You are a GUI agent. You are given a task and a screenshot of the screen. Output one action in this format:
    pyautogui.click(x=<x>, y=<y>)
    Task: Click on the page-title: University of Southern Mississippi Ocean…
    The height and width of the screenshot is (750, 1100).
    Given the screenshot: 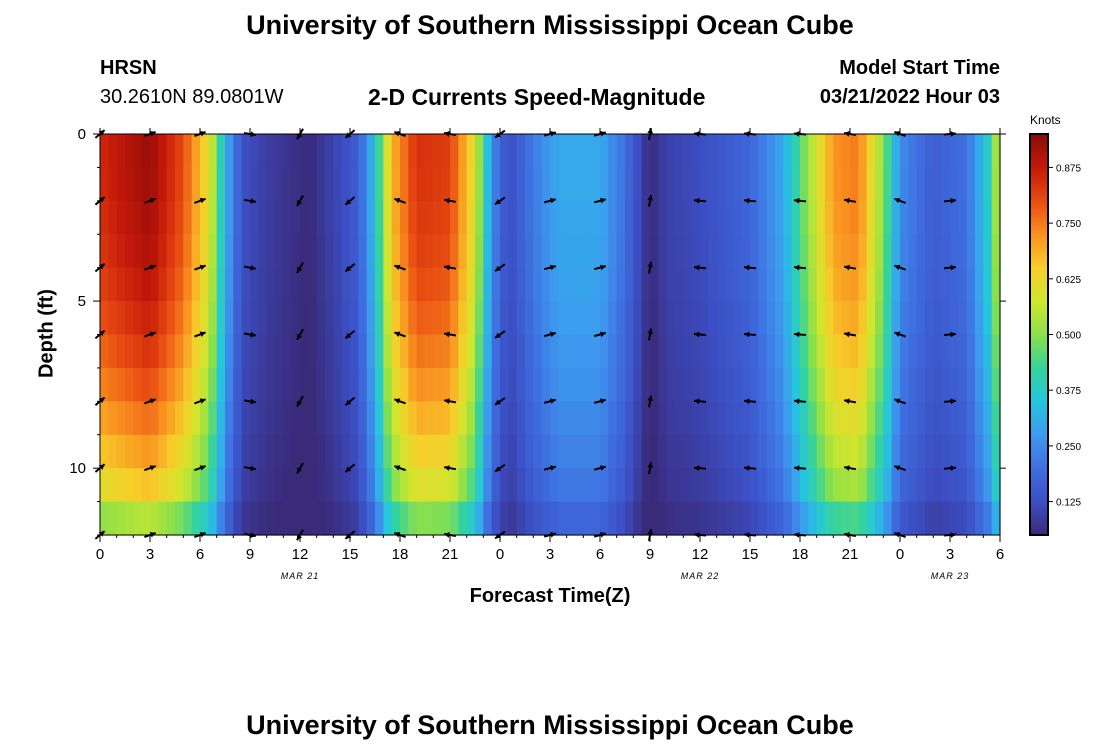 What is the action you would take?
    pyautogui.click(x=550, y=25)
    